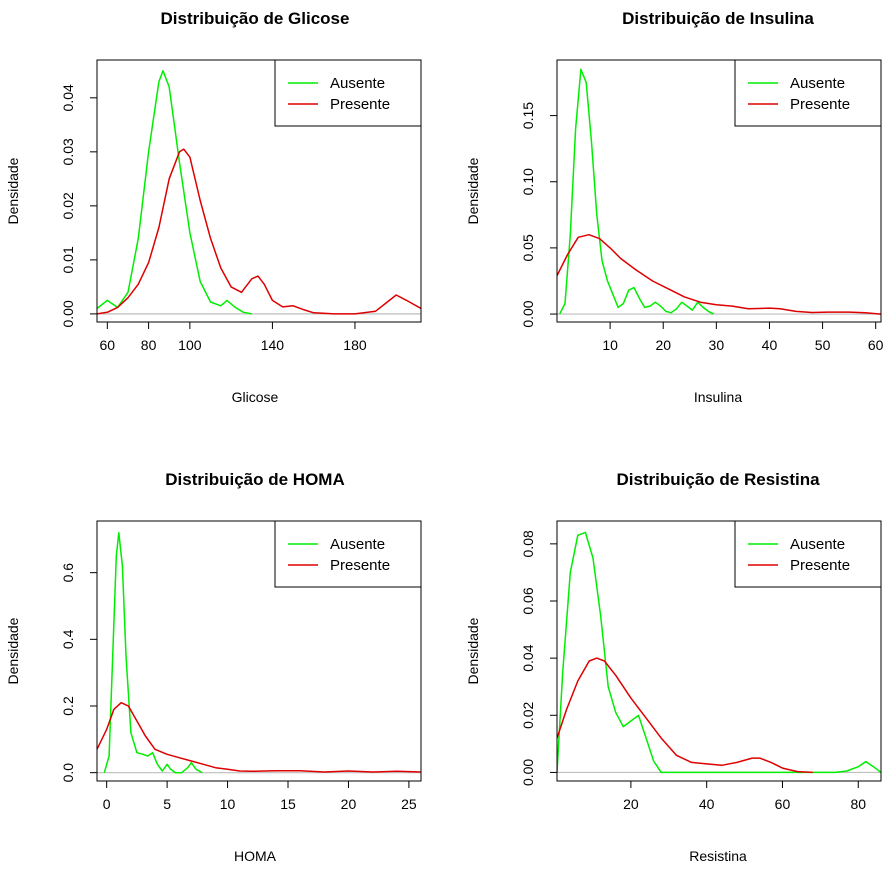 The image size is (891, 871). What do you see at coordinates (718, 479) in the screenshot?
I see `panel-title: Distribuição de Resistina` at bounding box center [718, 479].